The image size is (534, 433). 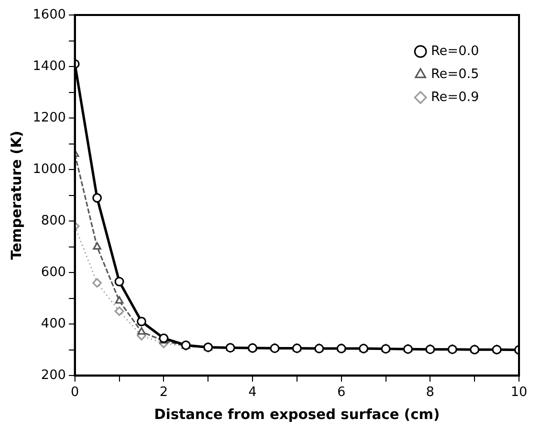 I want to click on legend-label: Re=0.9, so click(x=454, y=97).